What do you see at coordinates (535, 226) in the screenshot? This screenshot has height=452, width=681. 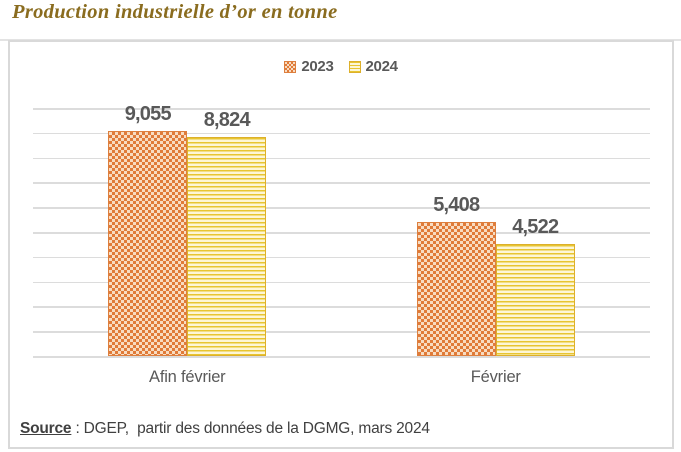 I see `value-label-2024-fevrier: 4,522` at bounding box center [535, 226].